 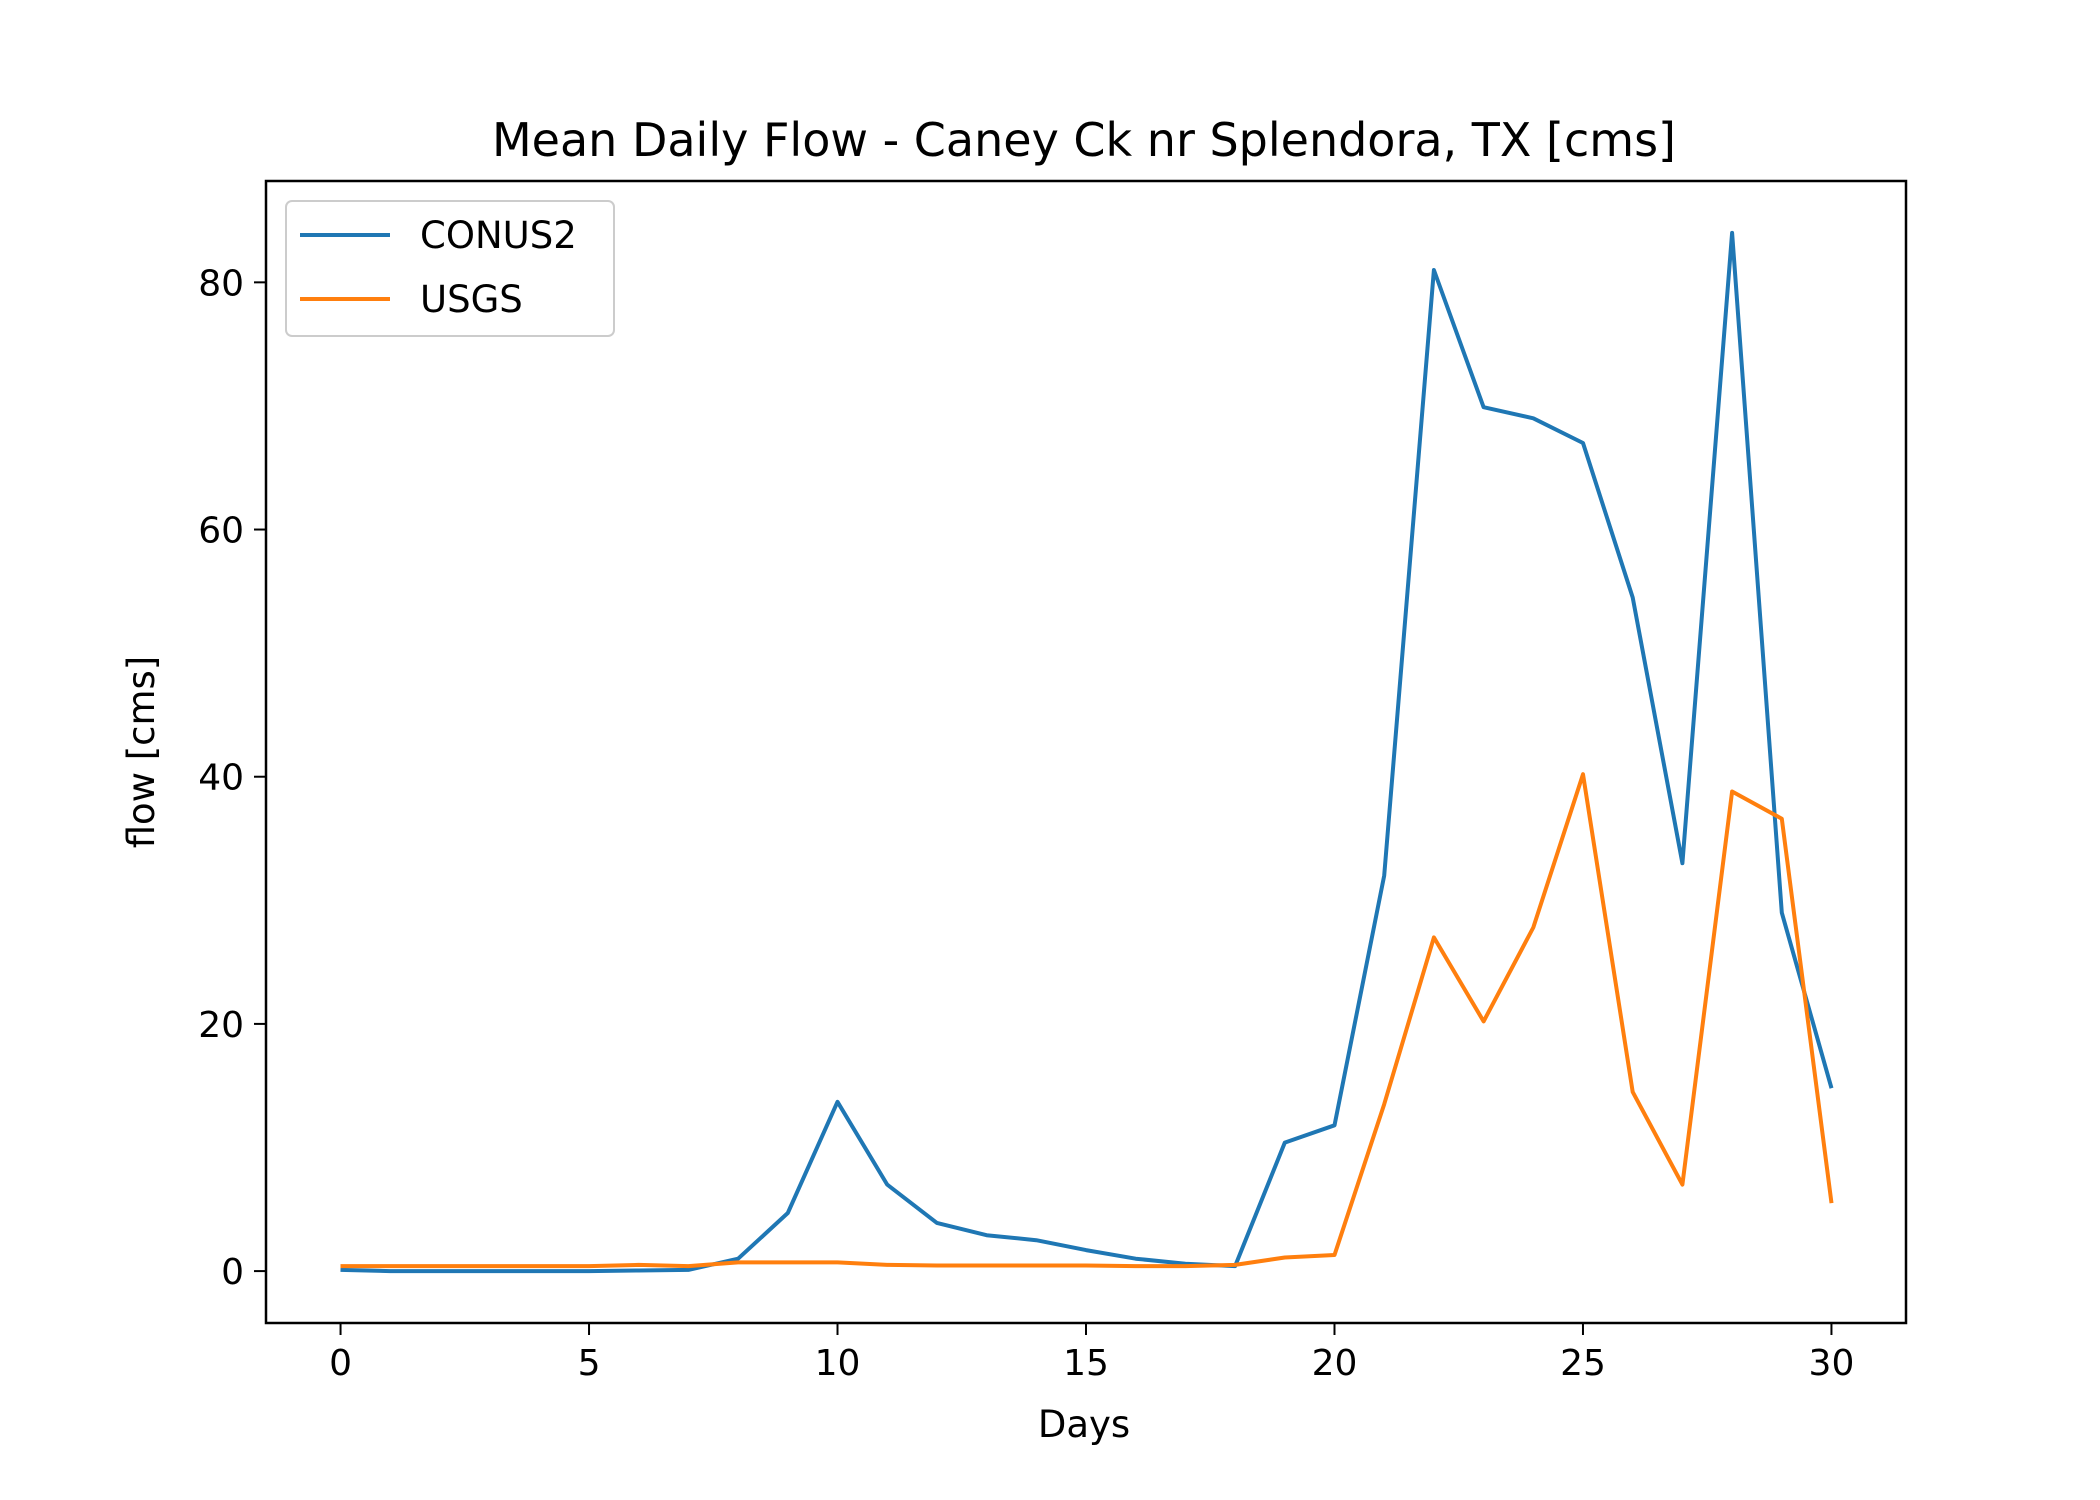 What do you see at coordinates (1832, 1363) in the screenshot?
I see `x-tick-label: 30` at bounding box center [1832, 1363].